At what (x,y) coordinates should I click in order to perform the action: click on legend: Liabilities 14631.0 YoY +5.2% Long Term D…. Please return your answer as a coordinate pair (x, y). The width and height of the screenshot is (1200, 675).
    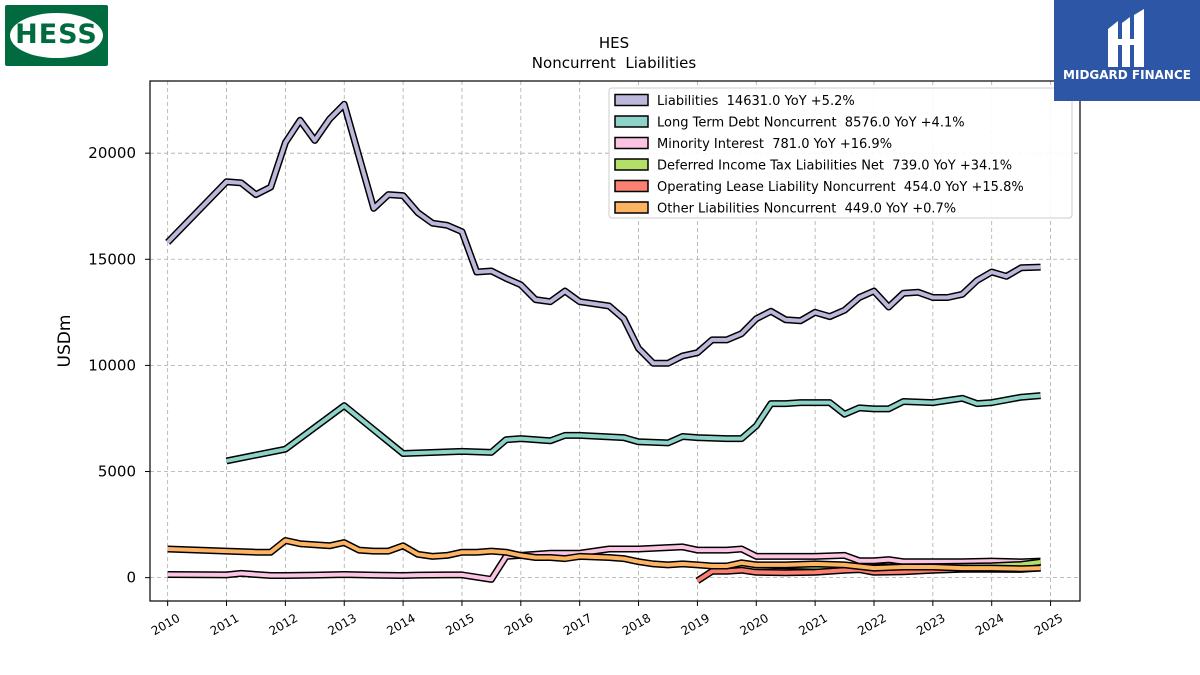
    Looking at the image, I should click on (840, 153).